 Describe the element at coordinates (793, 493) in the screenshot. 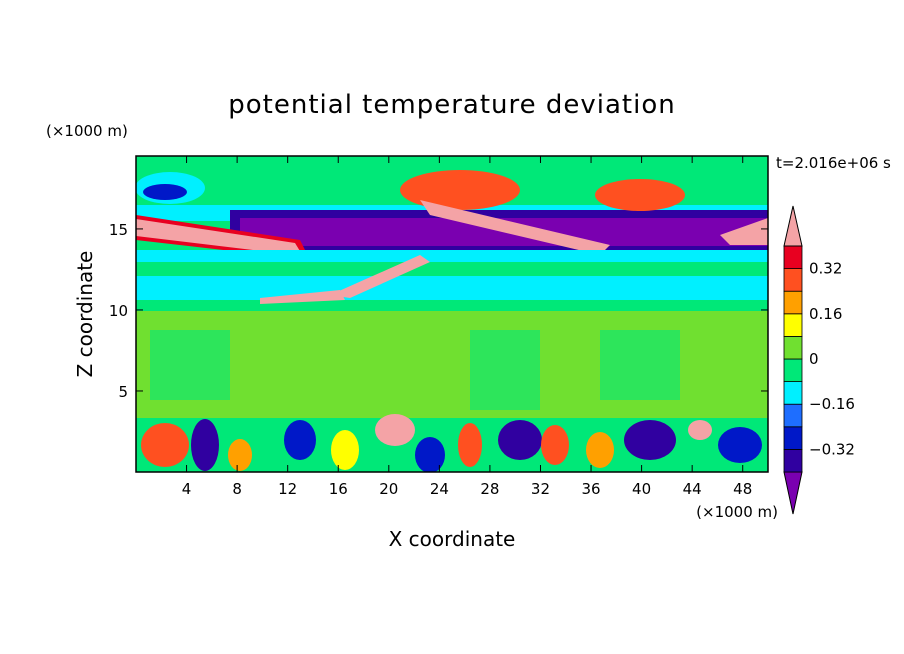

I see `colorbar-min-extension` at that location.